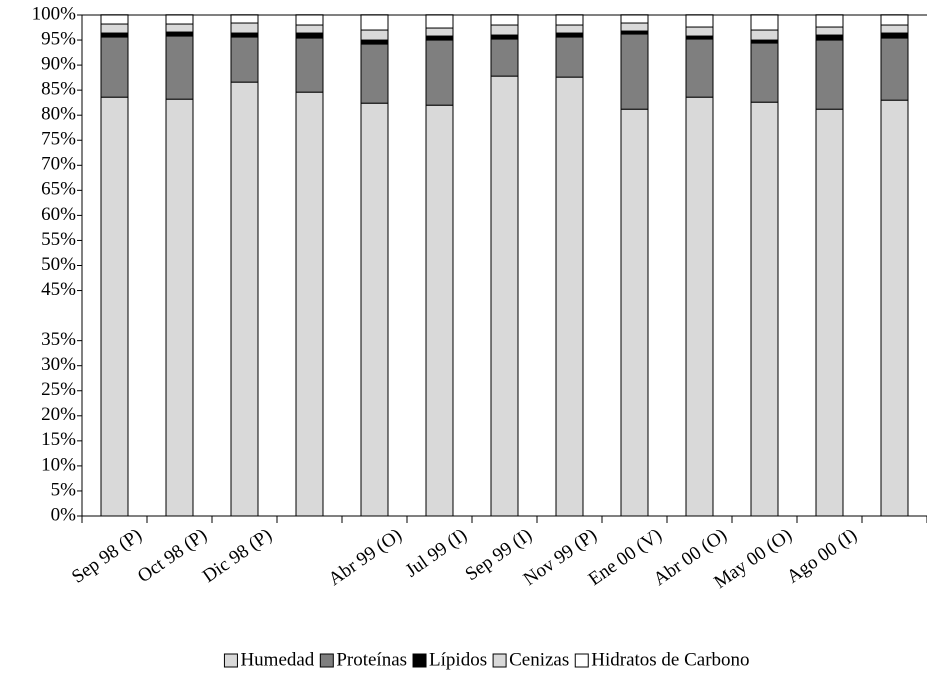 The image size is (927, 673). I want to click on y-tick-label: 60%, so click(58, 214).